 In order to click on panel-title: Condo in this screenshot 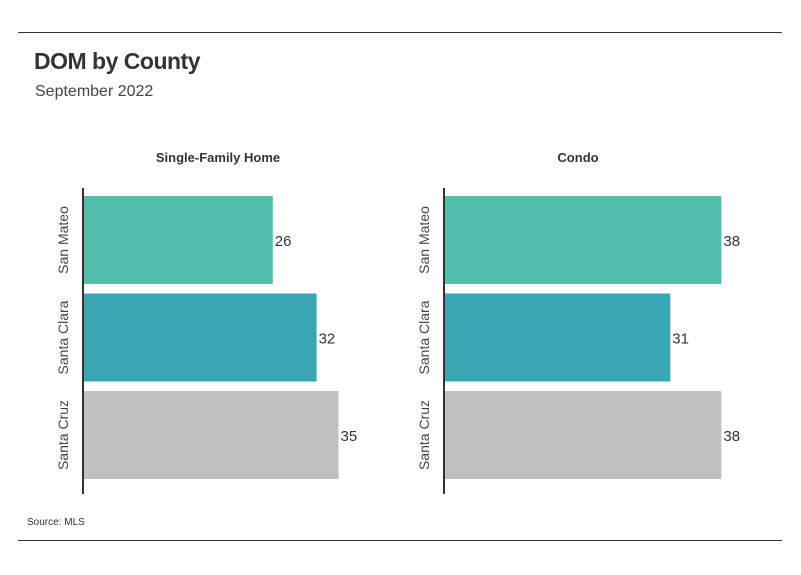, I will do `click(577, 157)`.